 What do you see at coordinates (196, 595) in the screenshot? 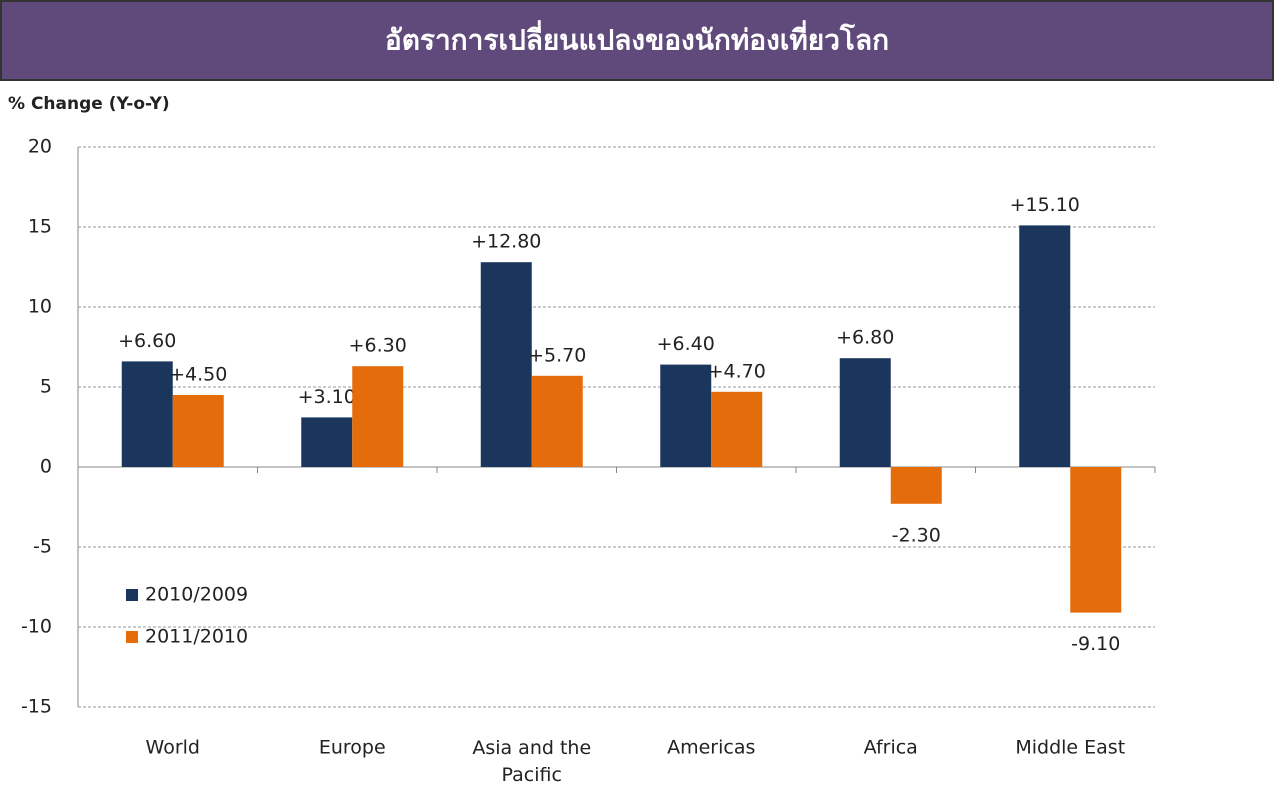
I see `legend-label: 2010/2009` at bounding box center [196, 595].